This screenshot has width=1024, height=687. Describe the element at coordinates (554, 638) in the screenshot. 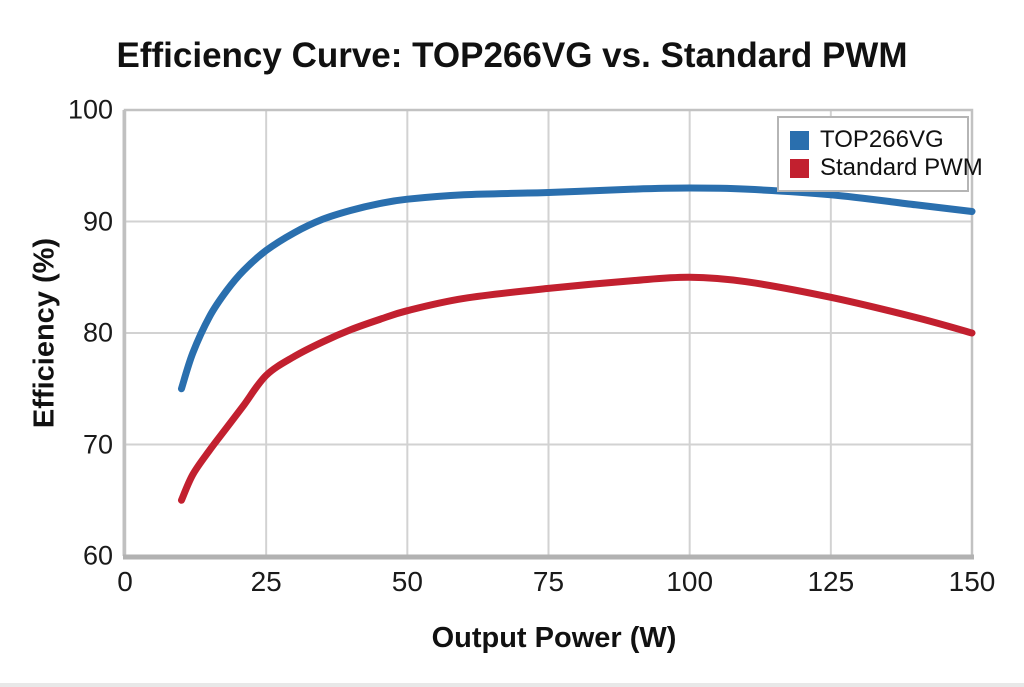

I see `x-axis-title: Output Power (W)` at that location.